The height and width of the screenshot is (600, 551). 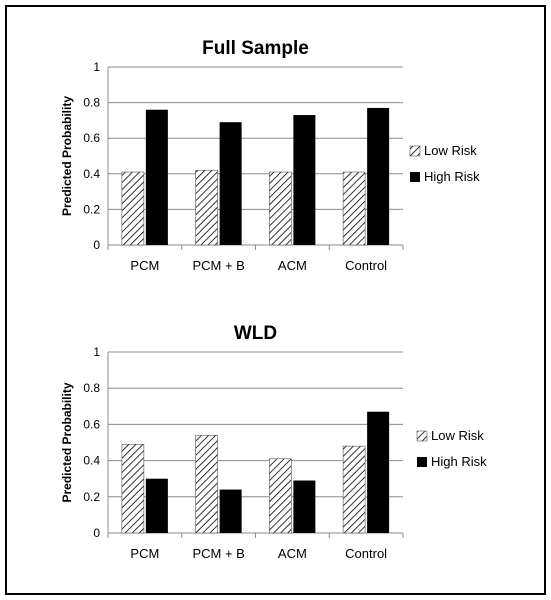 What do you see at coordinates (255, 48) in the screenshot?
I see `chart1-title: Full Sample` at bounding box center [255, 48].